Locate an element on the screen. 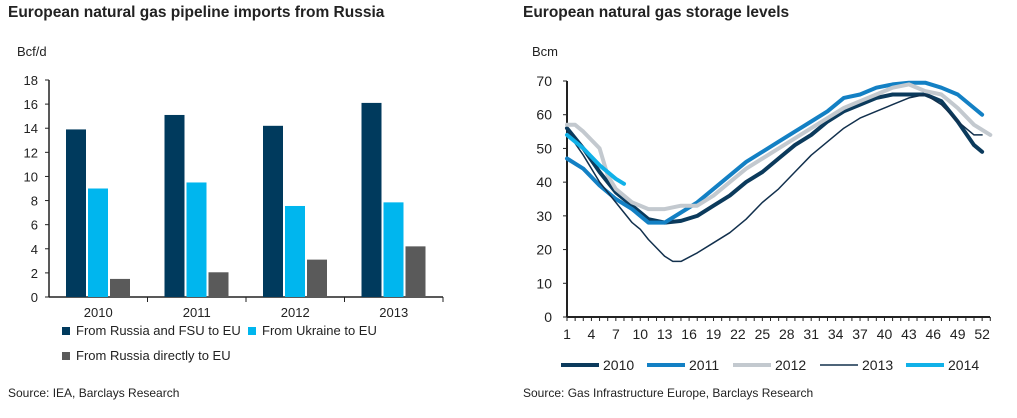 The image size is (1017, 418). line-series-2010 is located at coordinates (775, 158).